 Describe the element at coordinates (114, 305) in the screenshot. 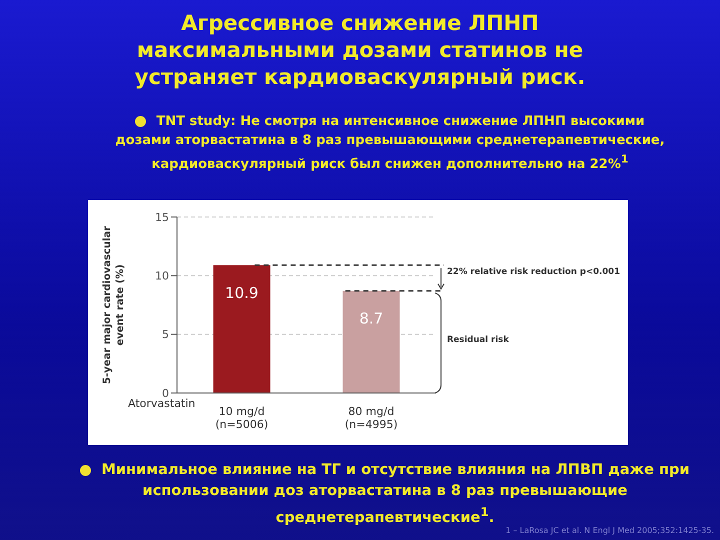

I see `y-axis-title: 5-year major cardiovascular event rate (%)` at that location.